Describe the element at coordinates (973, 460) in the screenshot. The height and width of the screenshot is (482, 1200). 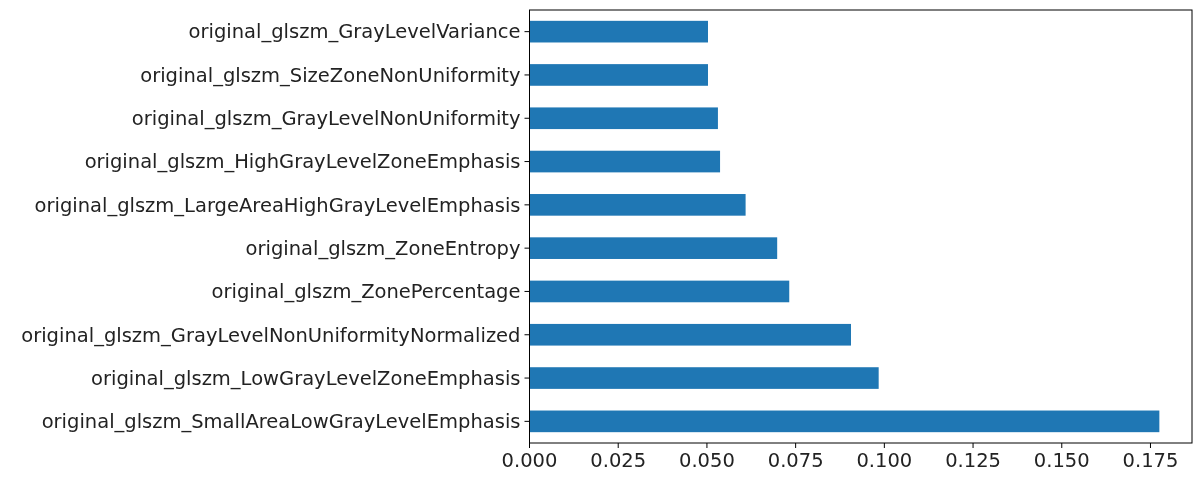
I see `x-tick-label: 0.125` at that location.